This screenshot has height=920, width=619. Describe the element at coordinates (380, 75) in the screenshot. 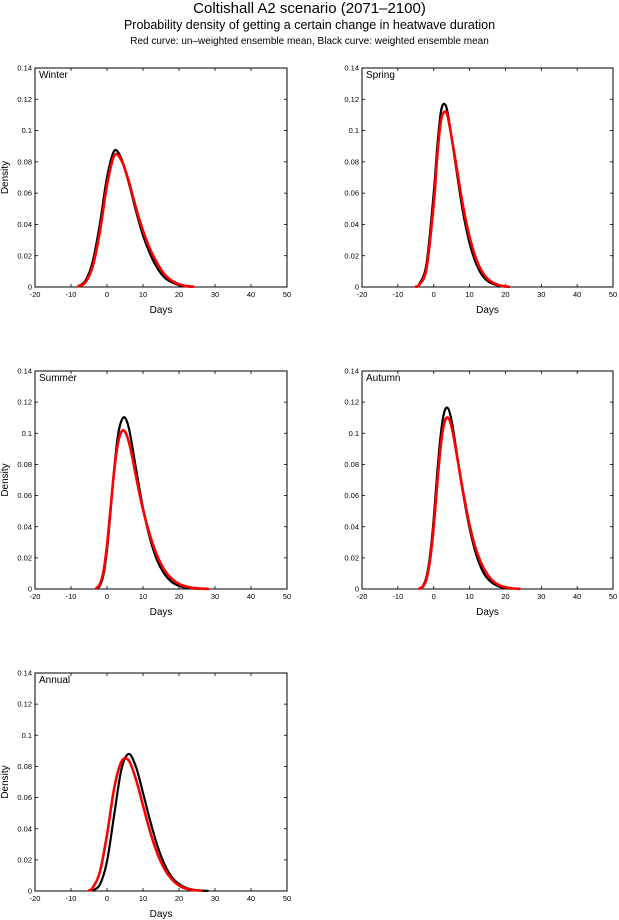

I see `panel-label: Spring` at that location.